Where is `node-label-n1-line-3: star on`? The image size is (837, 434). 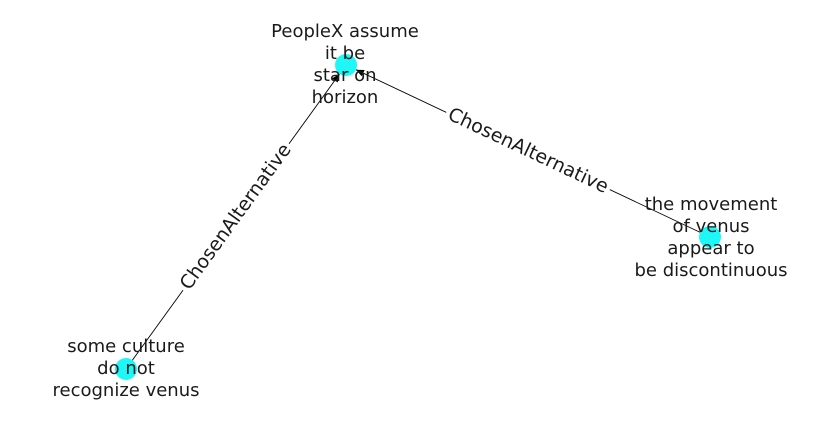
node-label-n1-line-3: star on is located at coordinates (344, 75).